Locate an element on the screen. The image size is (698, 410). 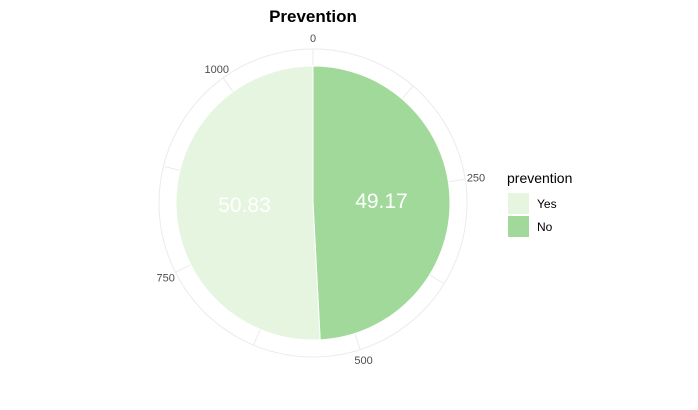
legend: prevention Yes No is located at coordinates (539, 203).